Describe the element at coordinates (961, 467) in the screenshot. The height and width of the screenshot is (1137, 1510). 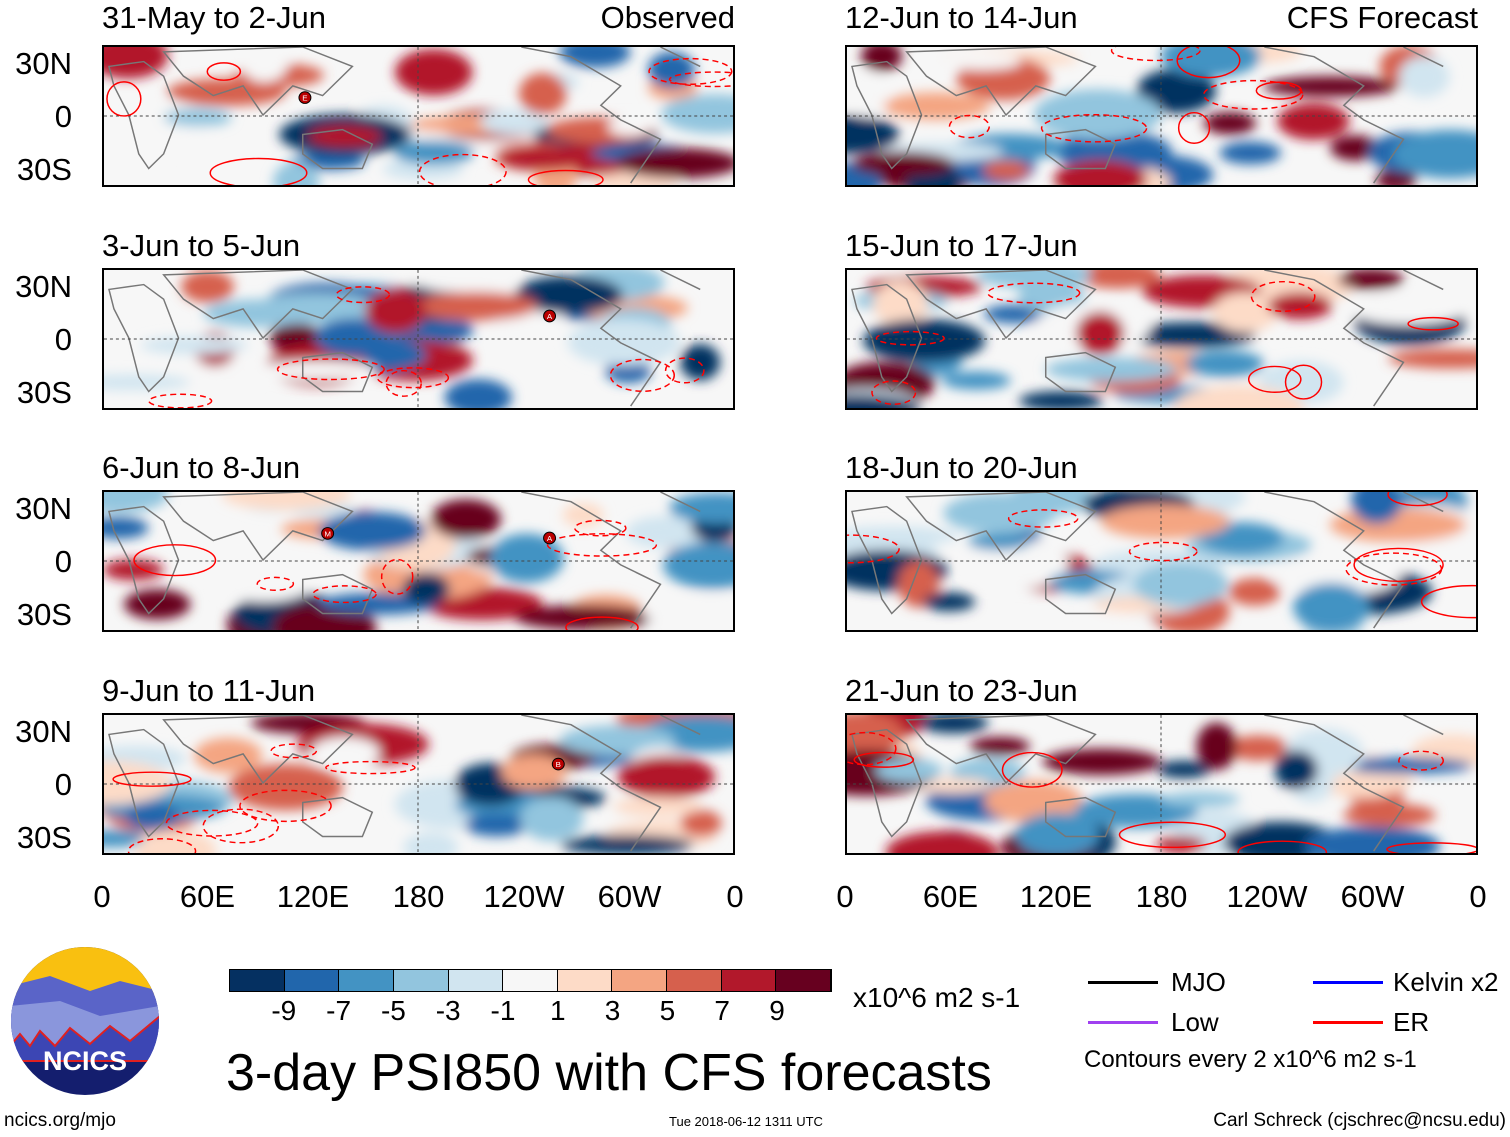
I see `panel-title: 18-Jun to 20-Jun` at that location.